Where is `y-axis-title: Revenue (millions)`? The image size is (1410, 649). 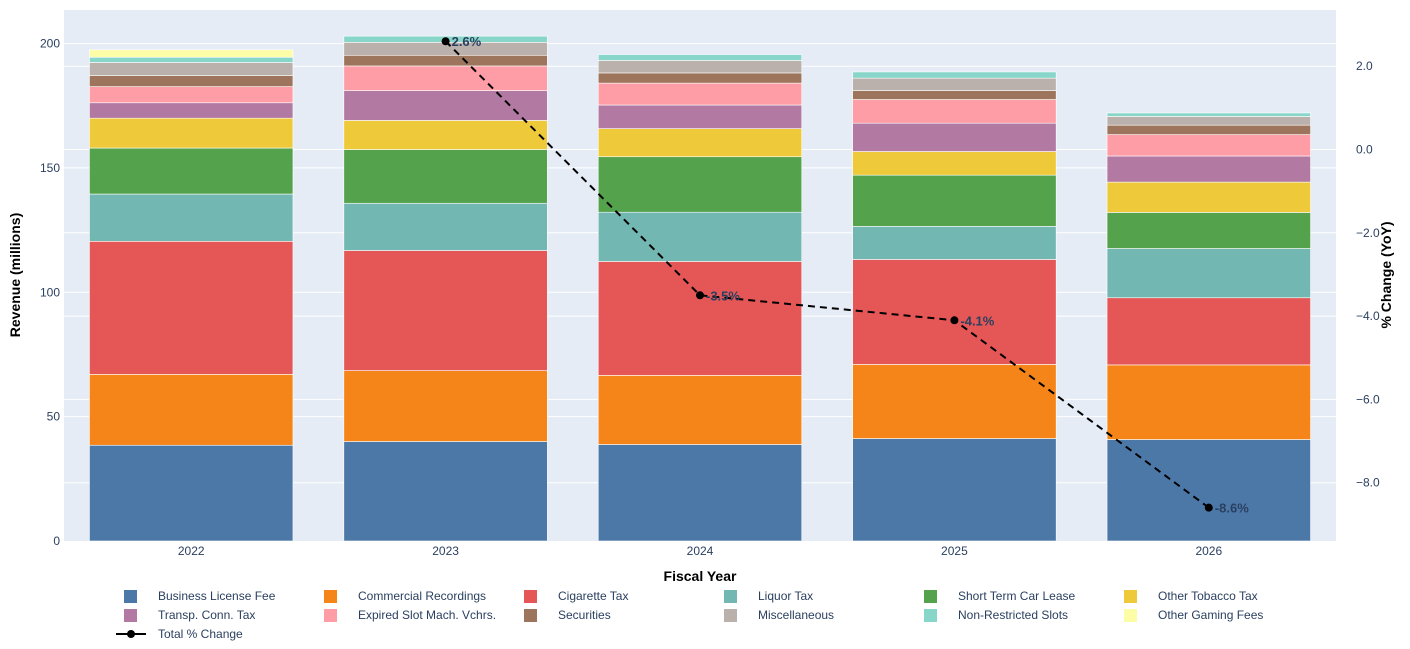
y-axis-title: Revenue (millions) is located at coordinates (15, 275).